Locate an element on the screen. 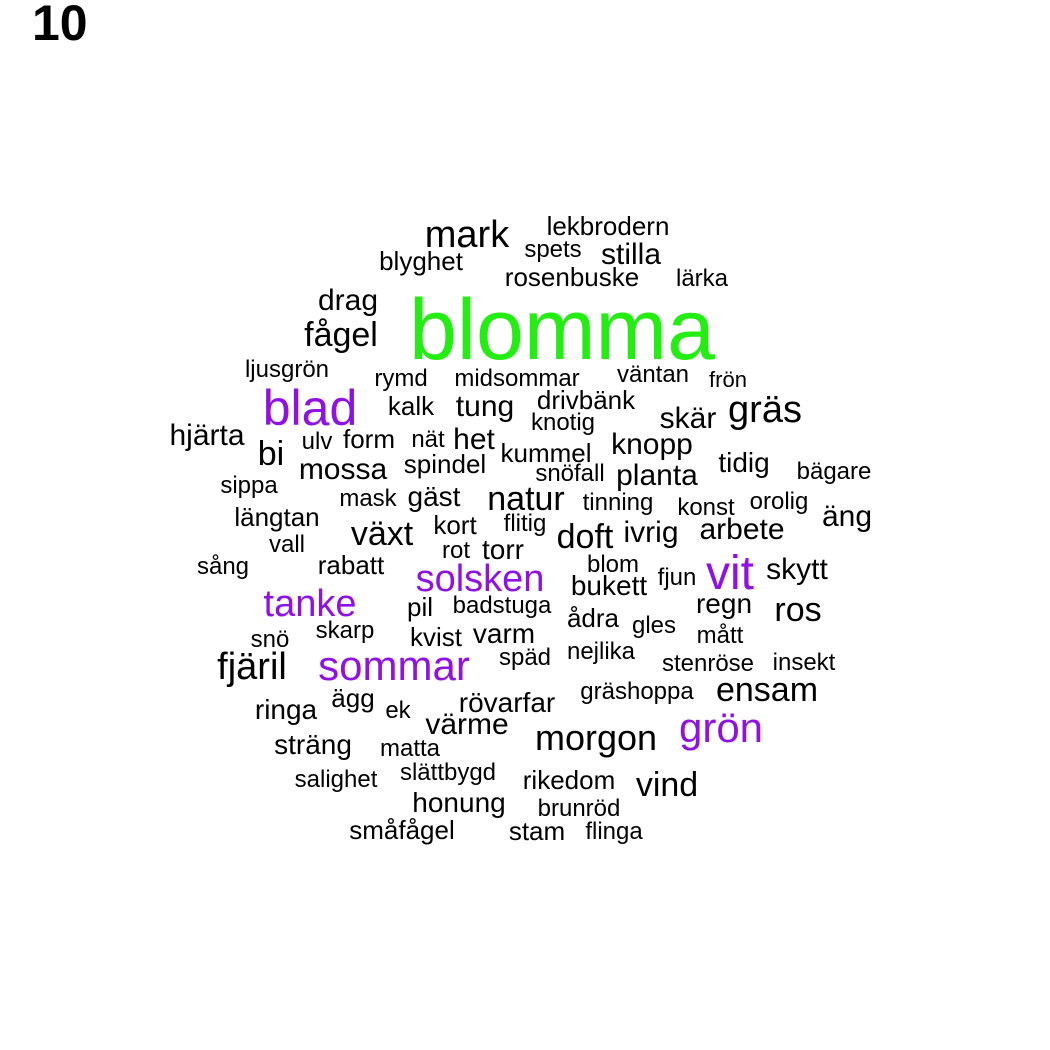 This screenshot has height=1050, width=1050. word-skarp: skarp is located at coordinates (345, 630).